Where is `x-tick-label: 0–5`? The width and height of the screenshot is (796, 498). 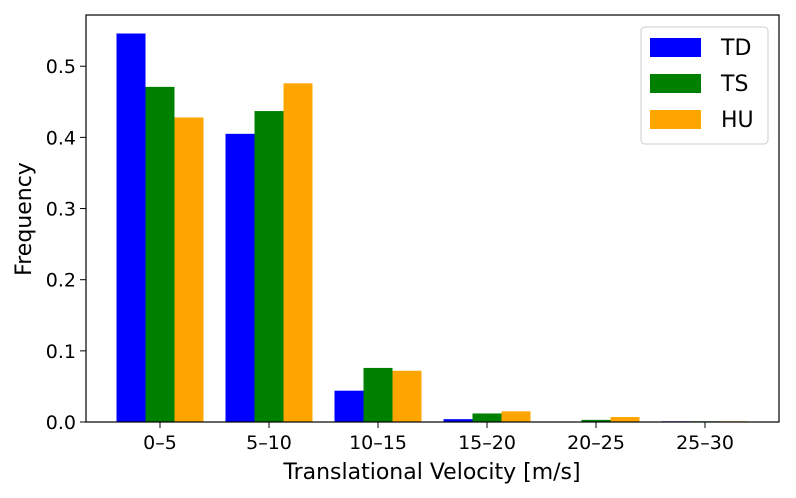
x-tick-label: 0–5 is located at coordinates (160, 443).